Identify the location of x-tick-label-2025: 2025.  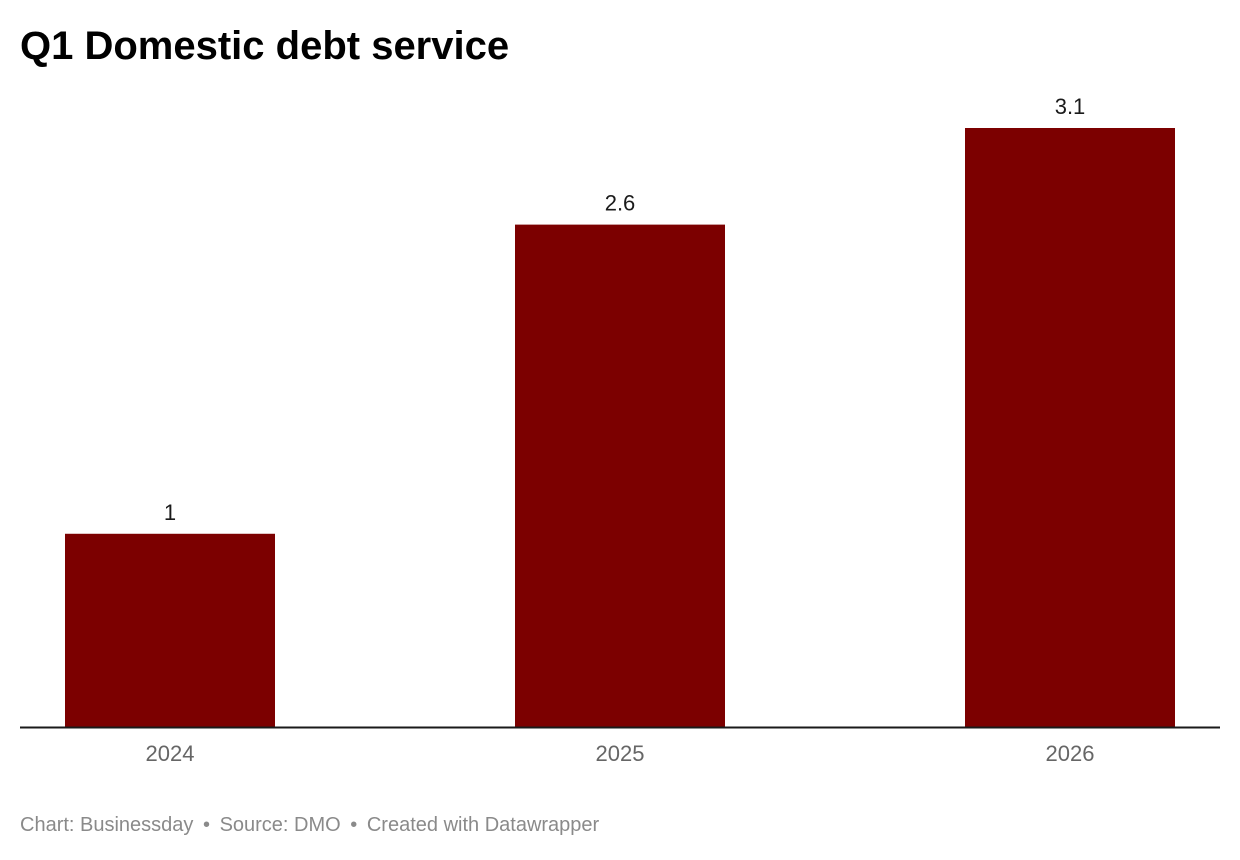
(620, 753).